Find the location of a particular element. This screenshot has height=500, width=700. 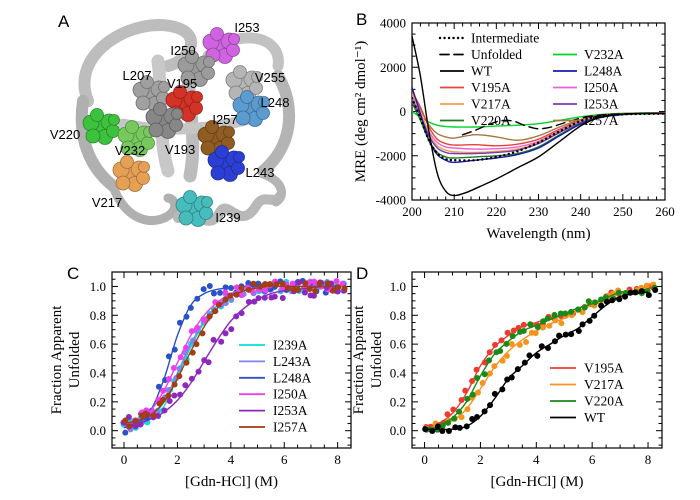

residue-cluster-i239 is located at coordinates (194, 208).